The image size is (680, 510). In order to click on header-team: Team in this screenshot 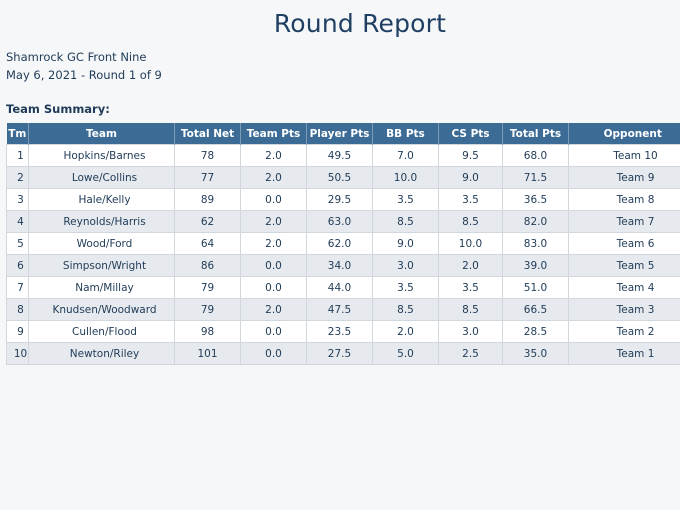, I will do `click(101, 134)`.